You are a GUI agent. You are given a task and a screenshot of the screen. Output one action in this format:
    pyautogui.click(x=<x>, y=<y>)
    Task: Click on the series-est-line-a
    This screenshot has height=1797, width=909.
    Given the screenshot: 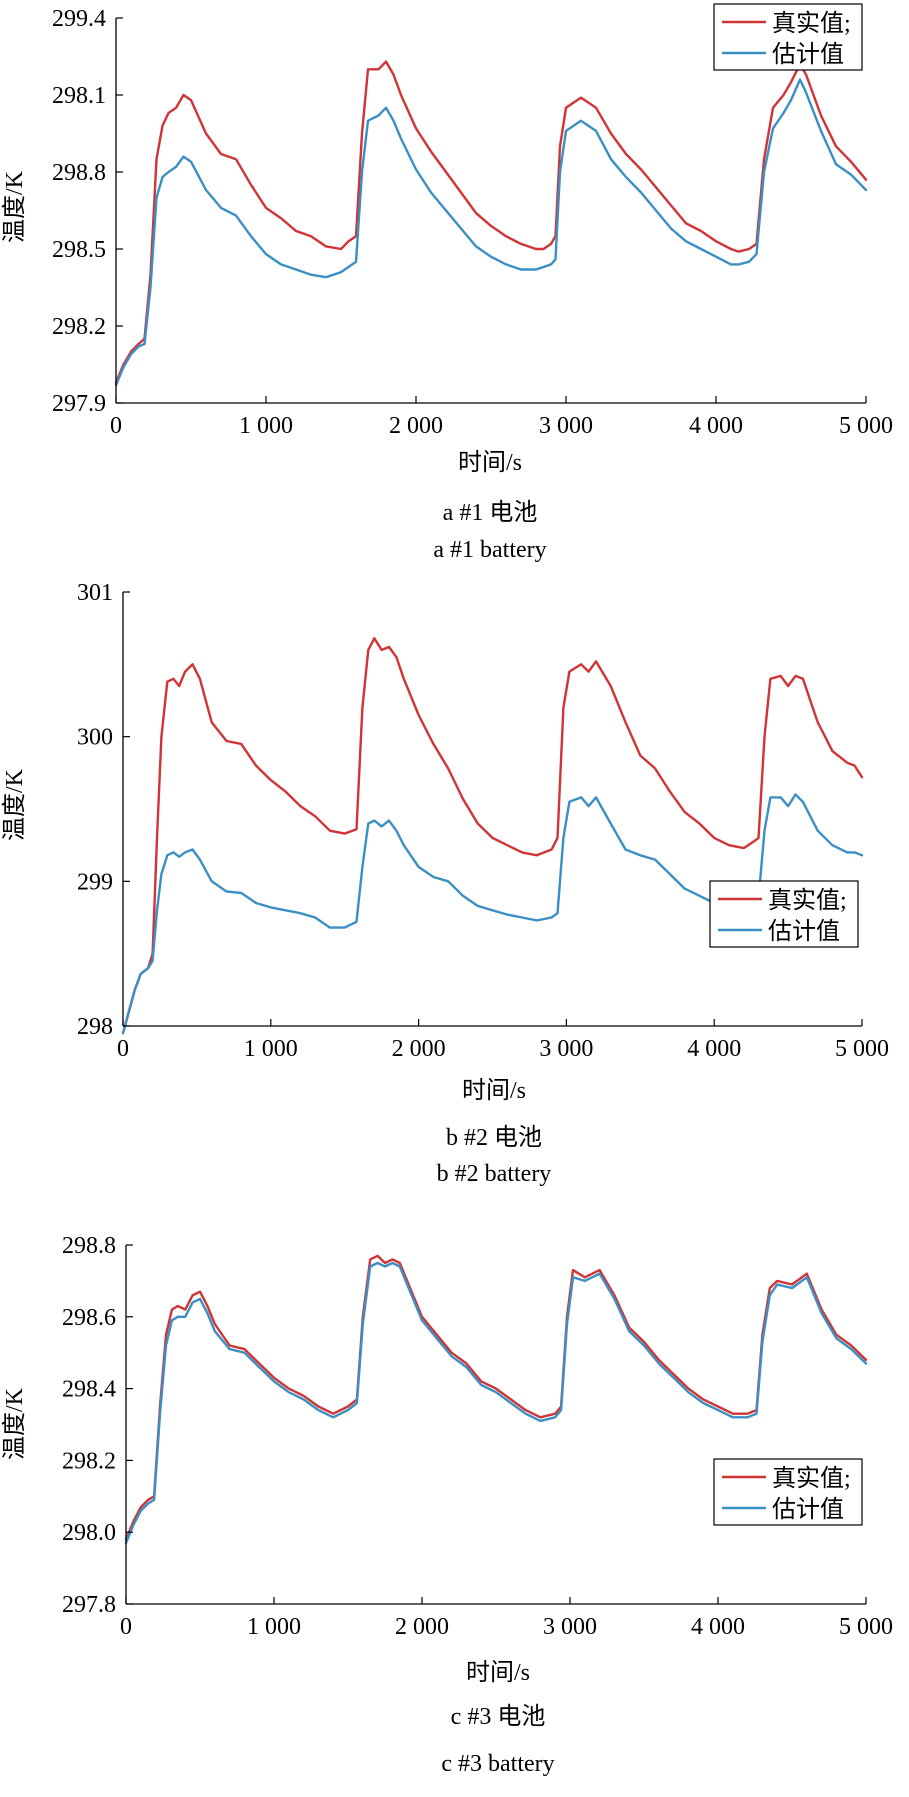 What is the action you would take?
    pyautogui.click(x=491, y=232)
    